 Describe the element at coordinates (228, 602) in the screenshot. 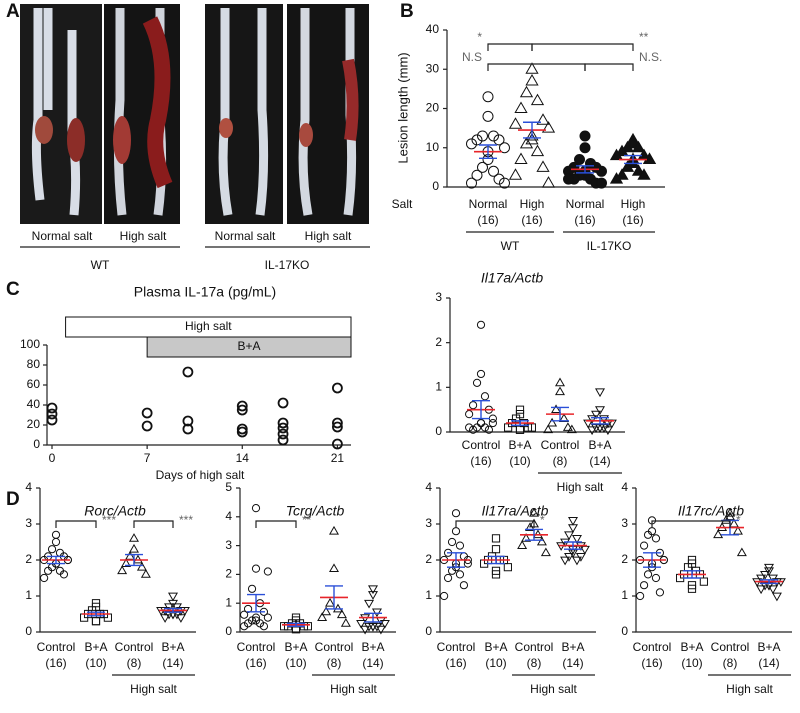

I see `y-tick-label: 1` at that location.